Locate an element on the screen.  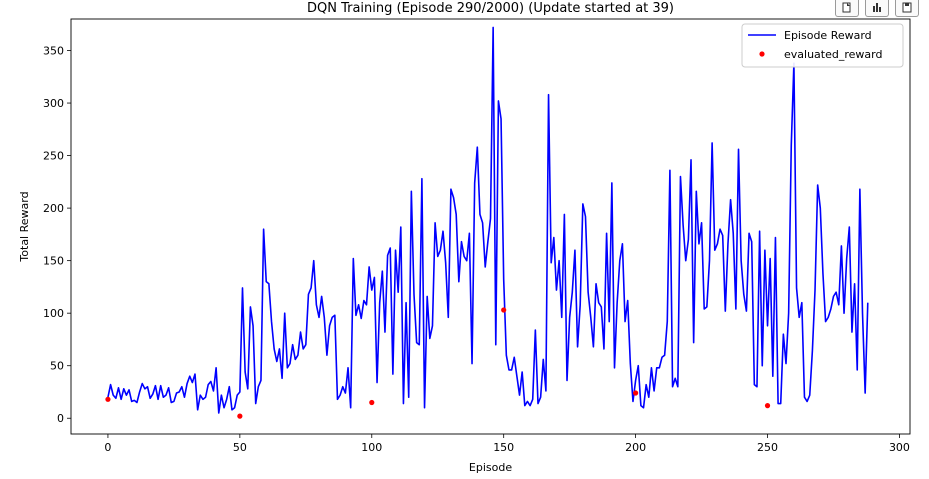
y-tick-label: 300 is located at coordinates (53, 103).